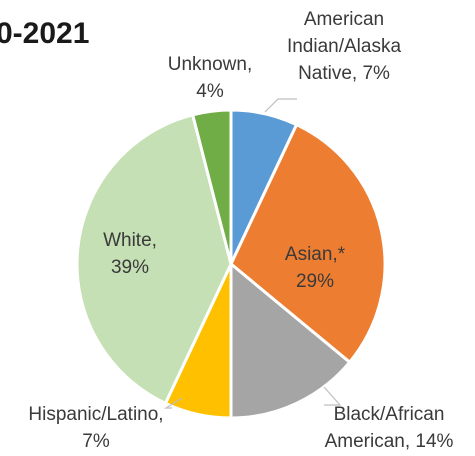  What do you see at coordinates (173, 403) in the screenshot?
I see `leader-line-hispanic-latino` at bounding box center [173, 403].